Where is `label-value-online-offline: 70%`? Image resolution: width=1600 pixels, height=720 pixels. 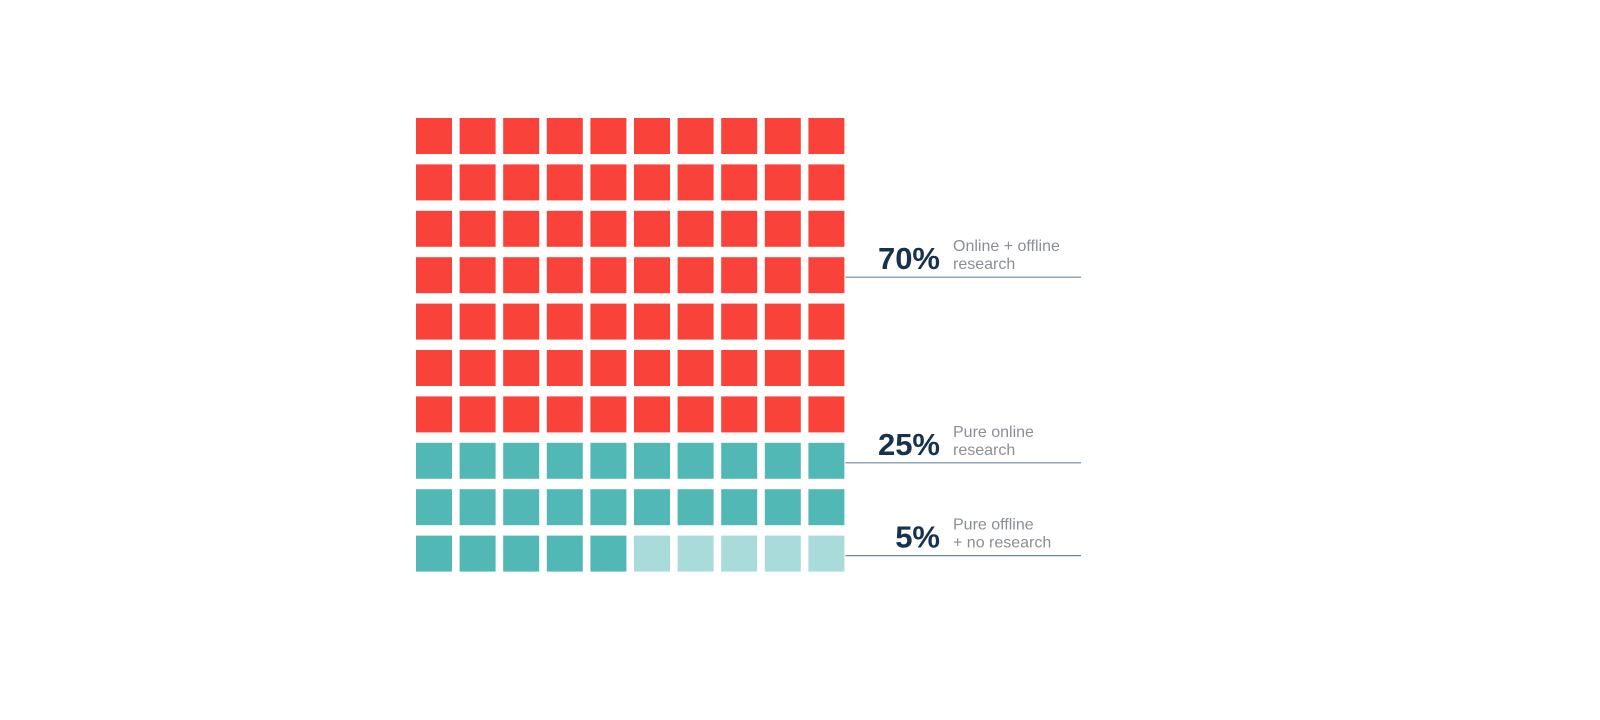 label-value-online-offline: 70% is located at coordinates (909, 258).